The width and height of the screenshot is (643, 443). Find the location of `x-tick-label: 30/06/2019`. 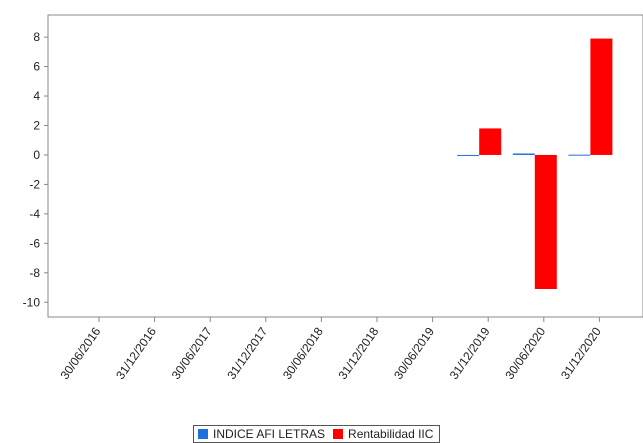

x-tick-label: 30/06/2019 is located at coordinates (414, 352).